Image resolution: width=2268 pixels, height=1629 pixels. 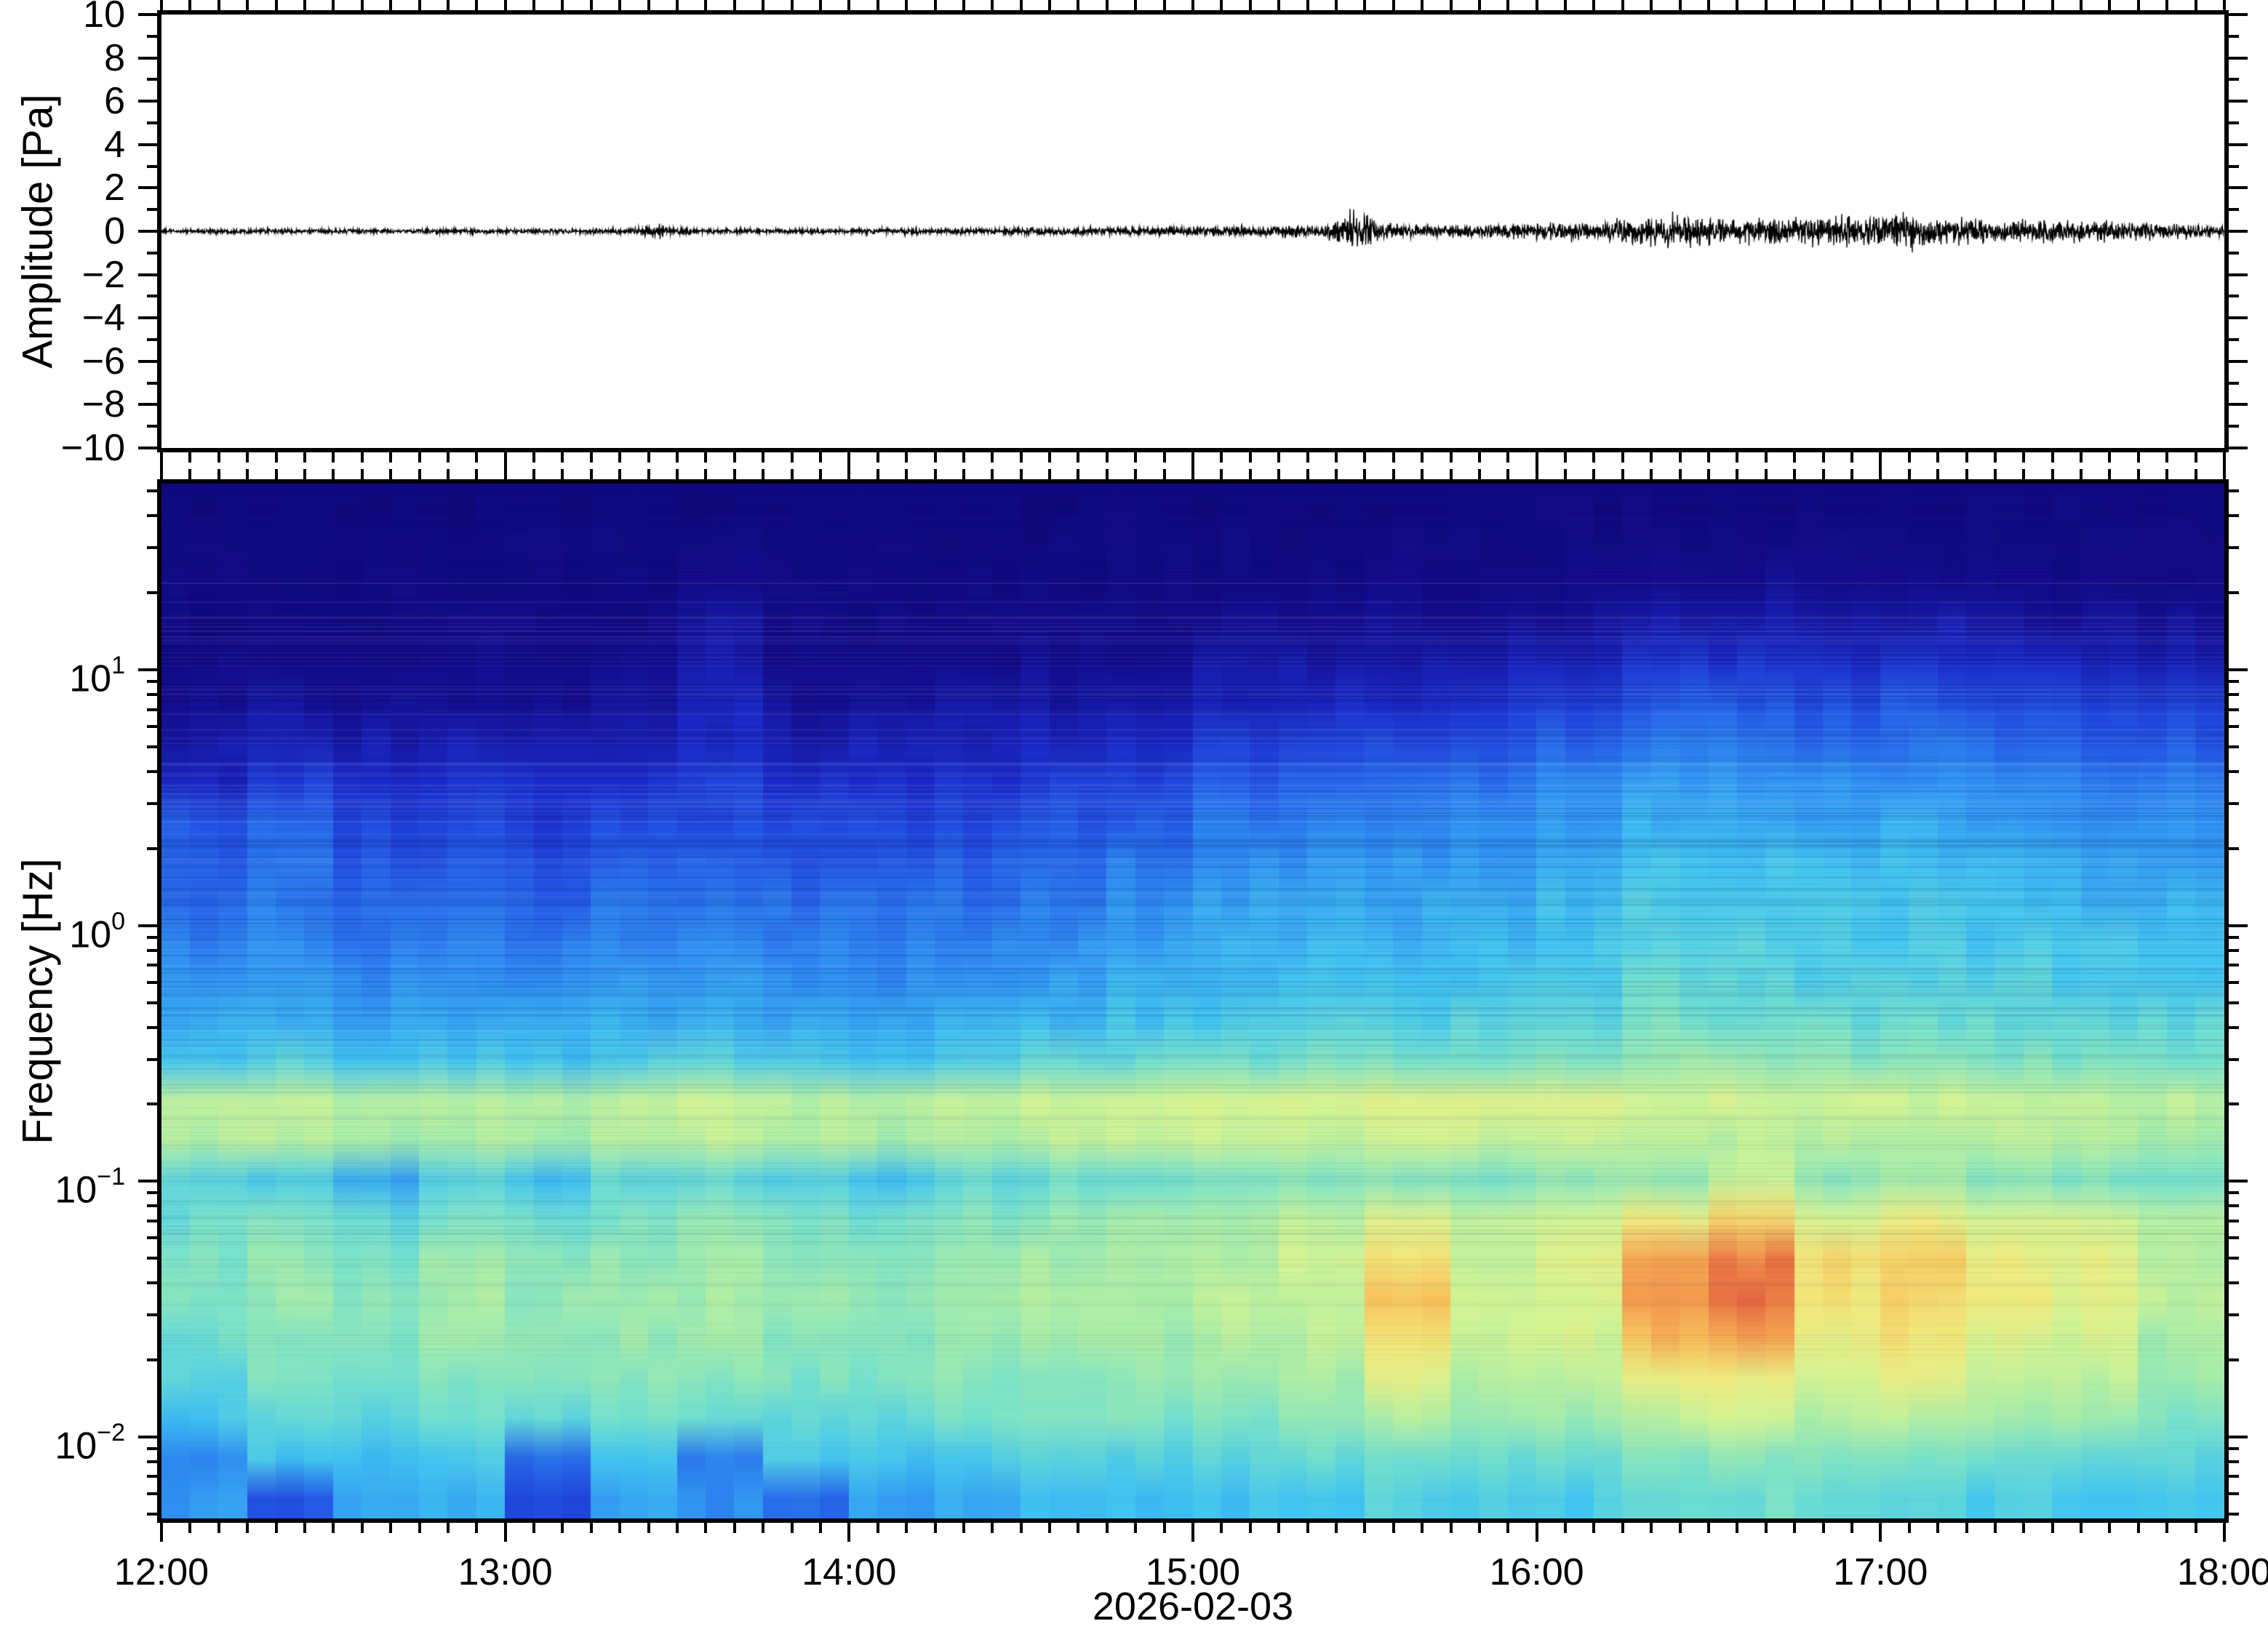 I want to click on frequency-axis-title: Frequency [Hz], so click(x=38, y=1001).